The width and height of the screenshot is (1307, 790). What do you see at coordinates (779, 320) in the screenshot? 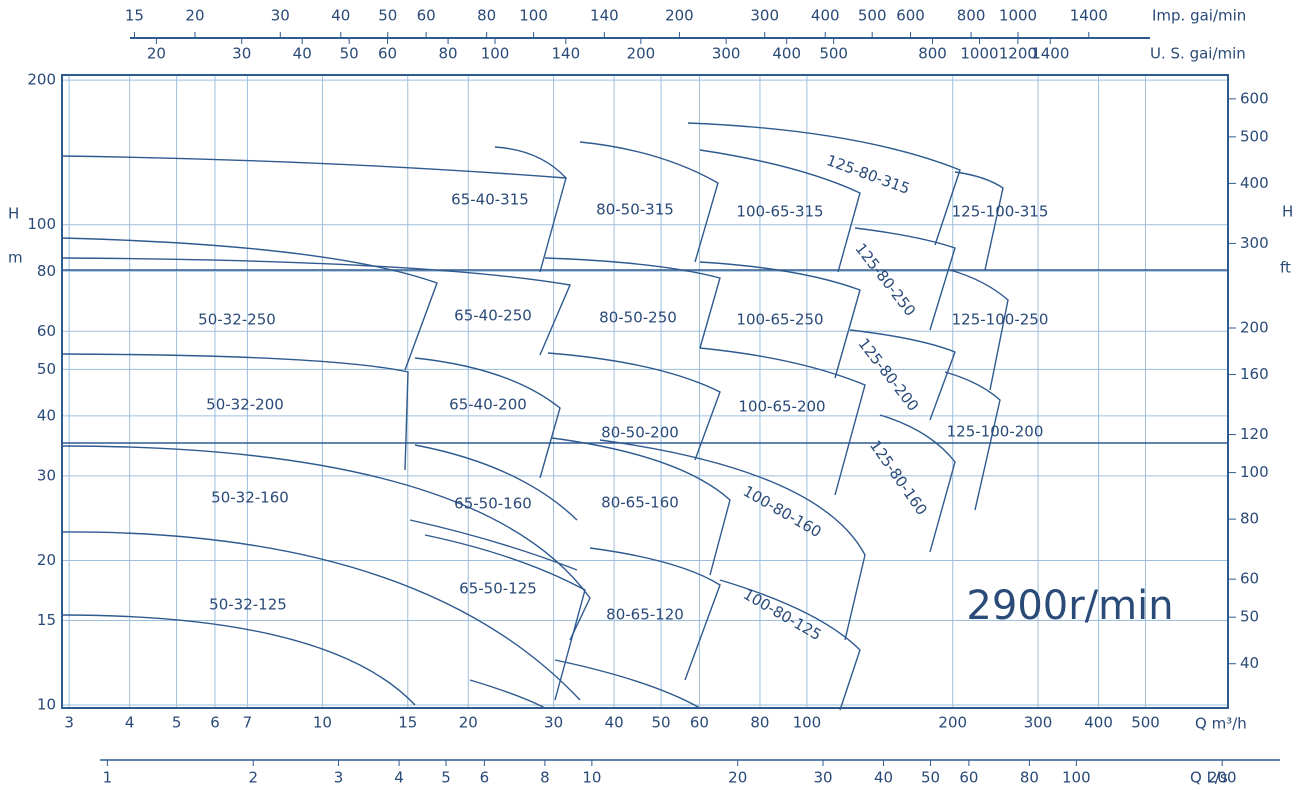
I see `model-label: 100-65-250` at bounding box center [779, 320].